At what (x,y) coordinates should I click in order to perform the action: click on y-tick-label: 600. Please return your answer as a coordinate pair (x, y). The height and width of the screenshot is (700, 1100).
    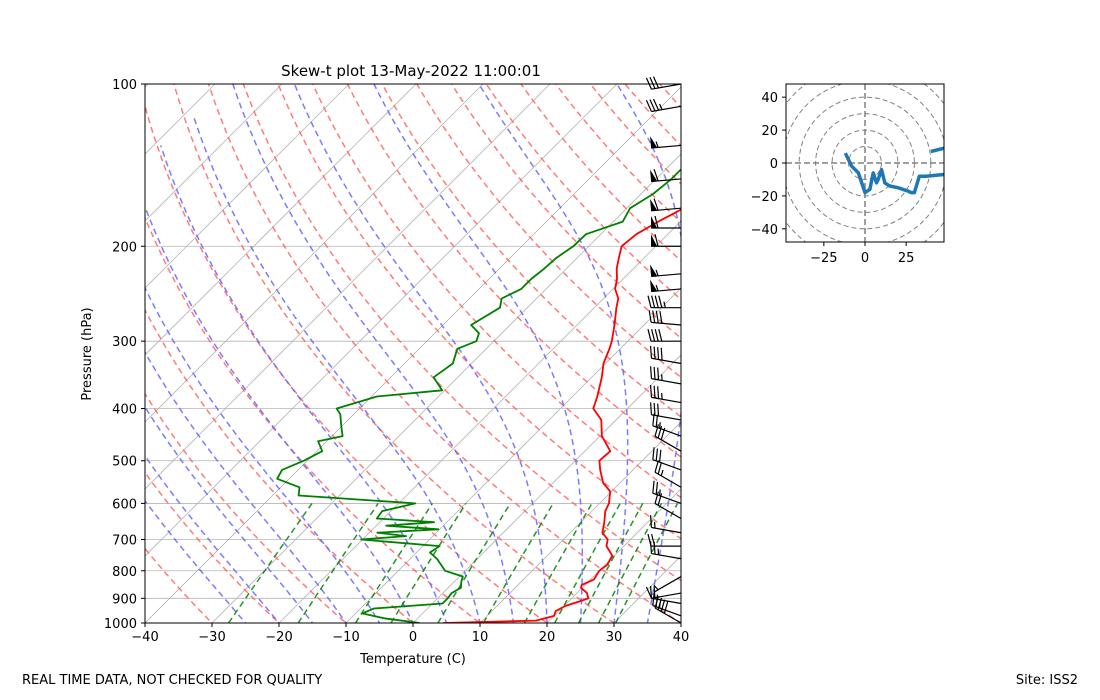
    Looking at the image, I should click on (124, 504).